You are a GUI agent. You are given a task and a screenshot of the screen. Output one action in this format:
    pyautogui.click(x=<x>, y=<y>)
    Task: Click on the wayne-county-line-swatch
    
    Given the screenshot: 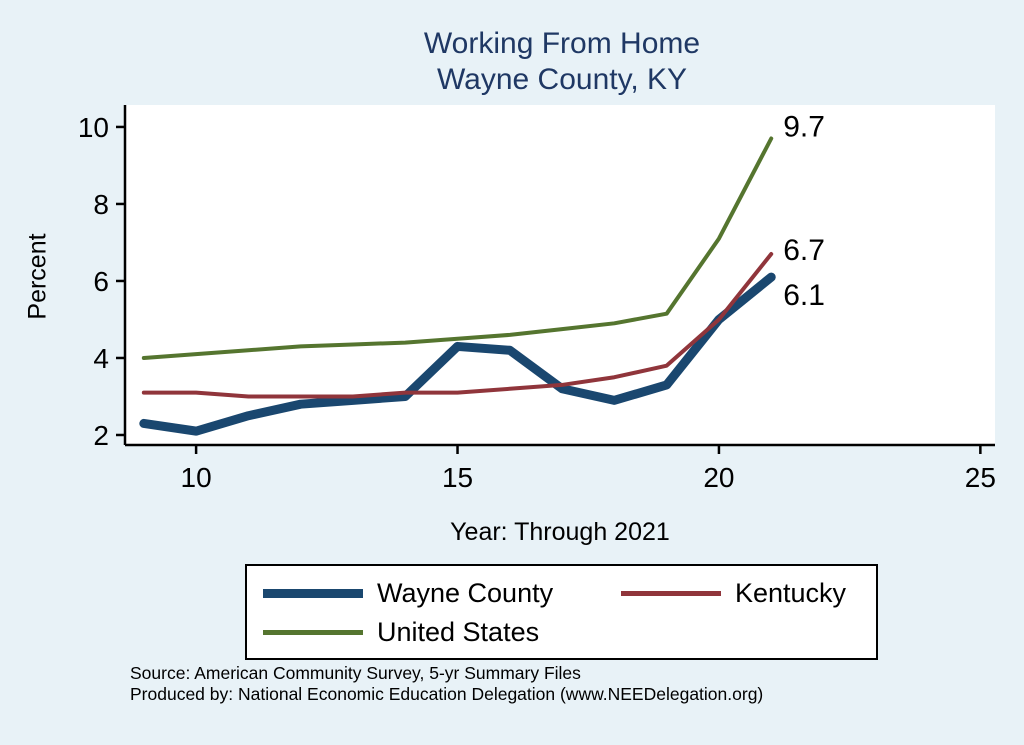 What is the action you would take?
    pyautogui.click(x=313, y=593)
    